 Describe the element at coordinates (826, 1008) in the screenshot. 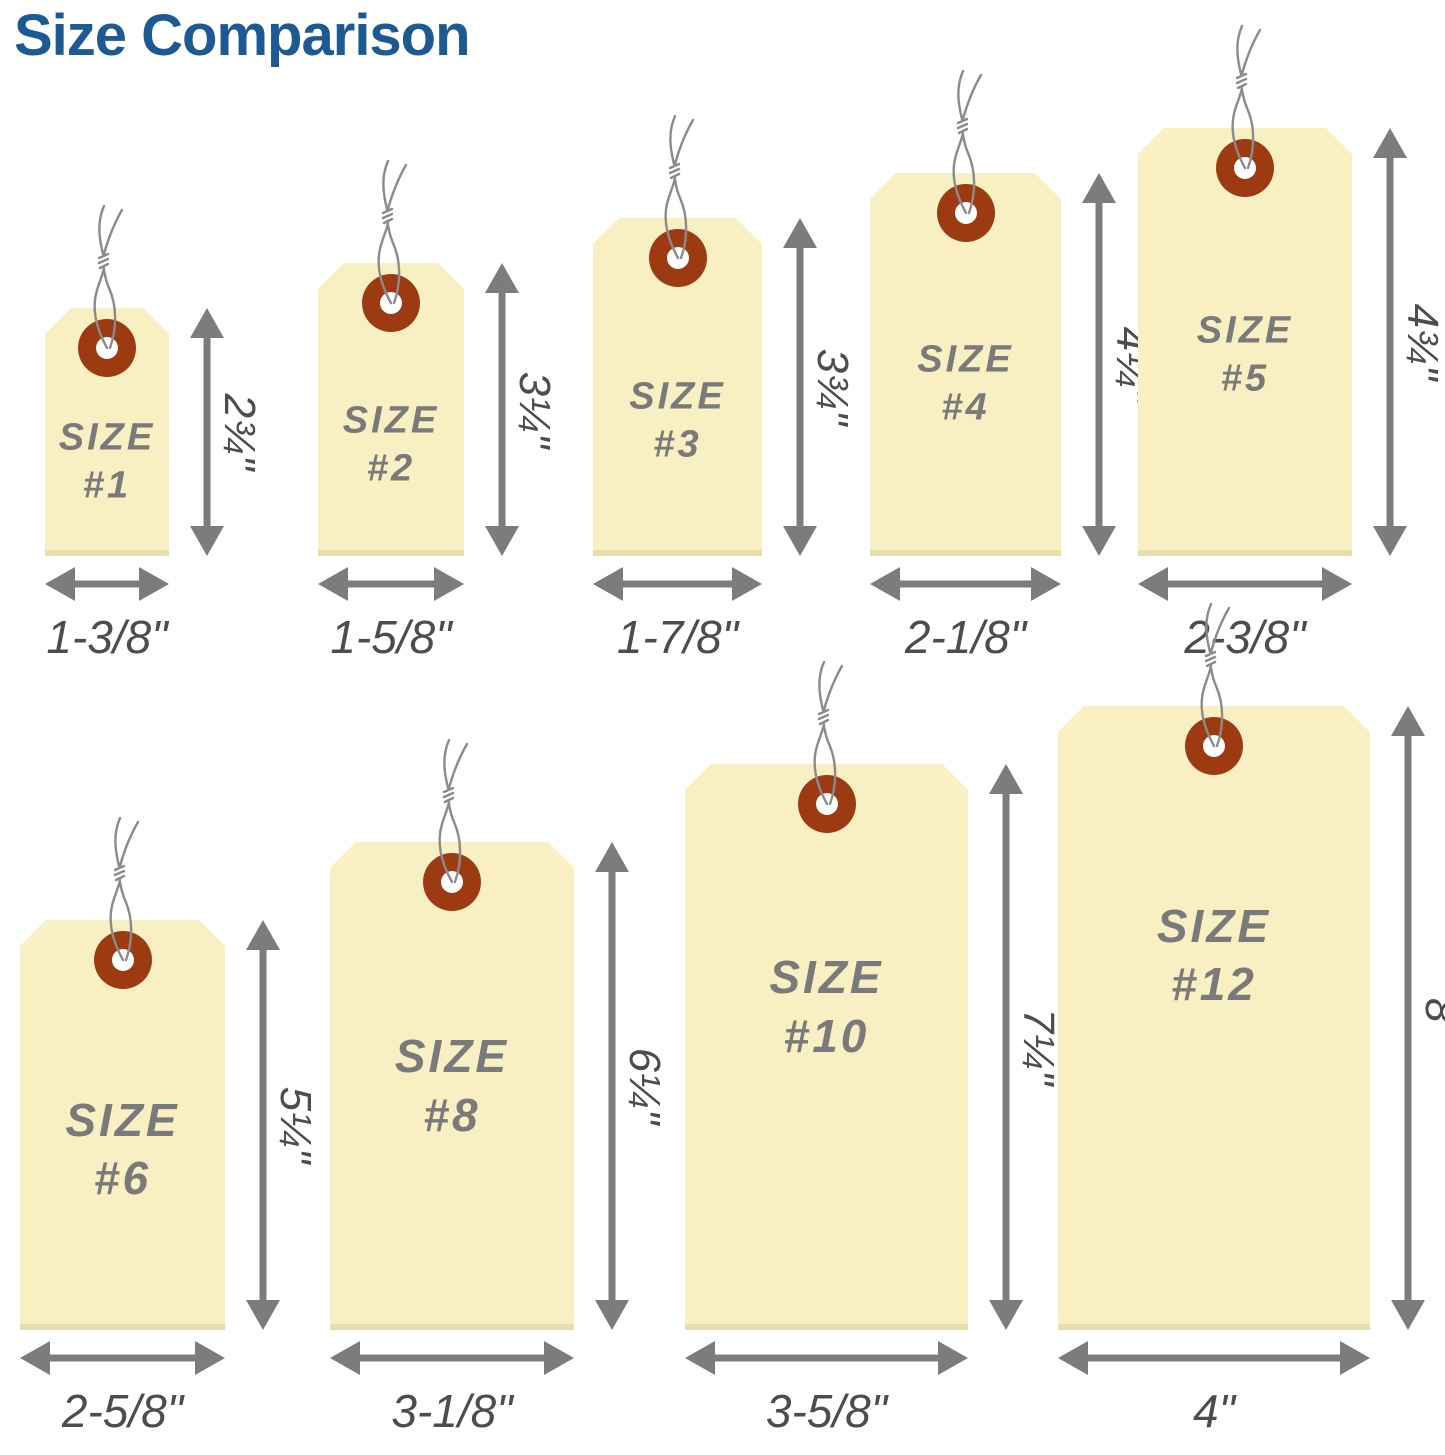

I see `size-label: SIZE #10` at that location.